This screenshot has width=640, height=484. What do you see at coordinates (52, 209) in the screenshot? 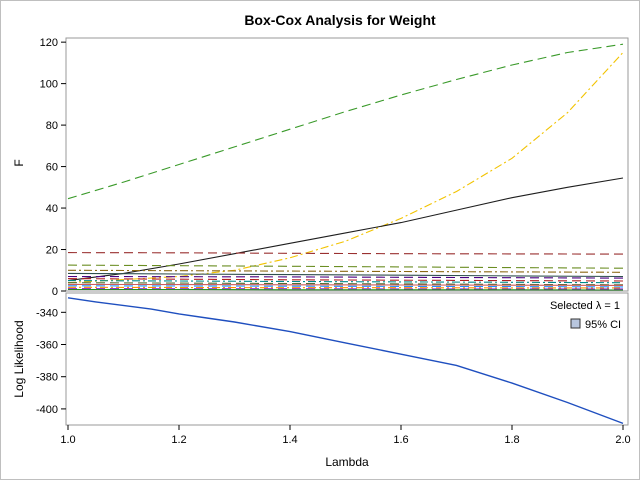
I see `f-y-tick-label: 40` at bounding box center [52, 209].